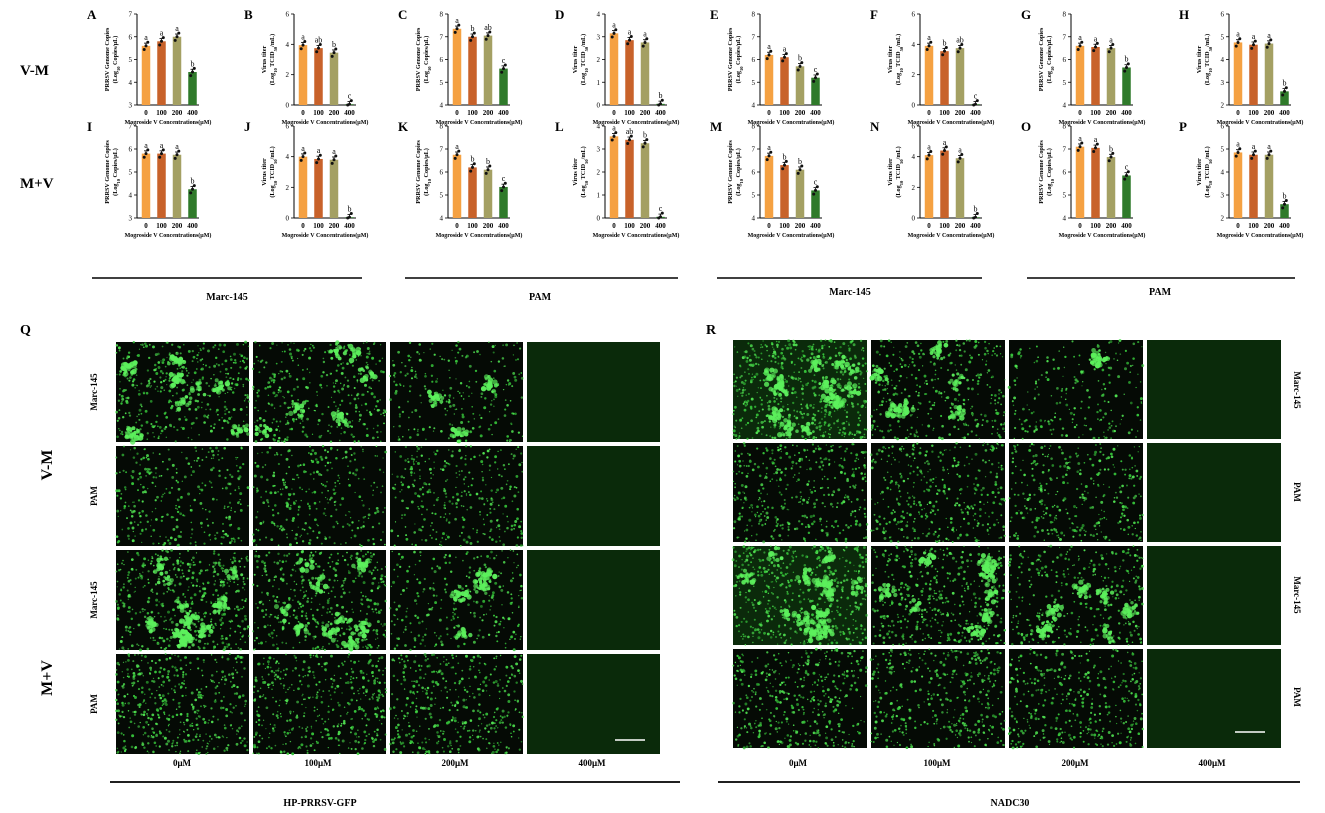 This screenshot has height=813, width=1325. What do you see at coordinates (264, 172) in the screenshot?
I see `y-axis-label: Virus titer` at bounding box center [264, 172].